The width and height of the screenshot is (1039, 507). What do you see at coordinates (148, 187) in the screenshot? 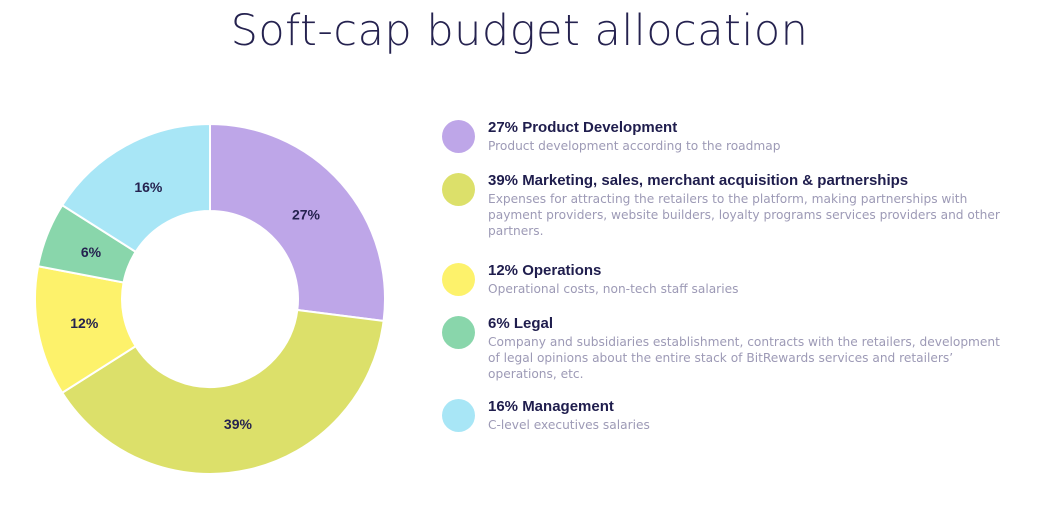
I see `slice-label-management: 16%` at bounding box center [148, 187].